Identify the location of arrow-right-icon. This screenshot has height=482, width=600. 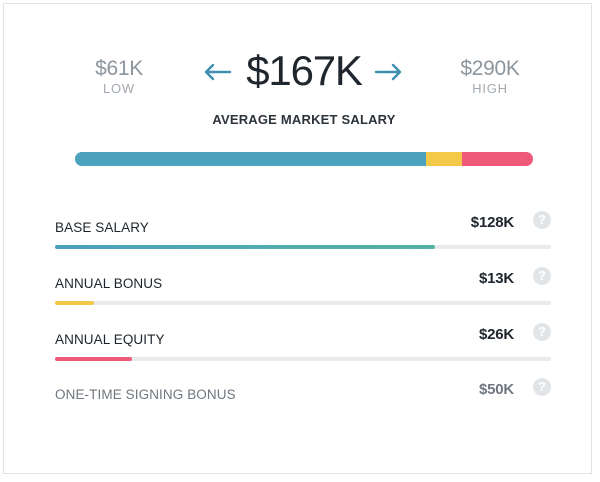
(389, 72).